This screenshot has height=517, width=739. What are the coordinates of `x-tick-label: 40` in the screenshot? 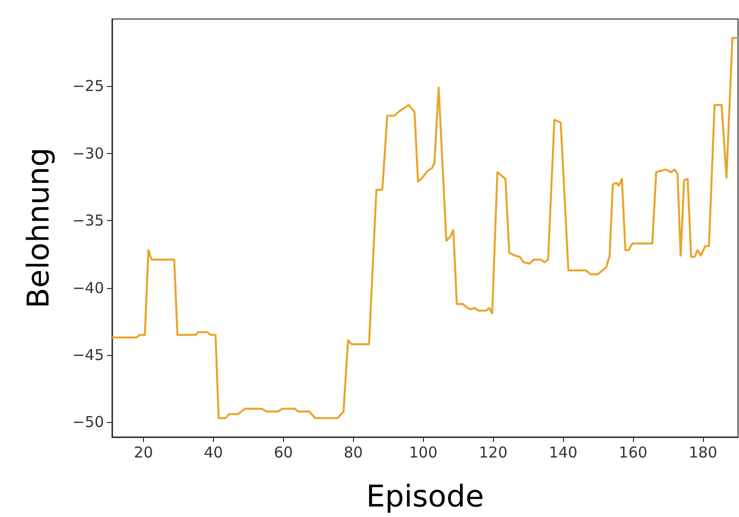 It's located at (213, 453).